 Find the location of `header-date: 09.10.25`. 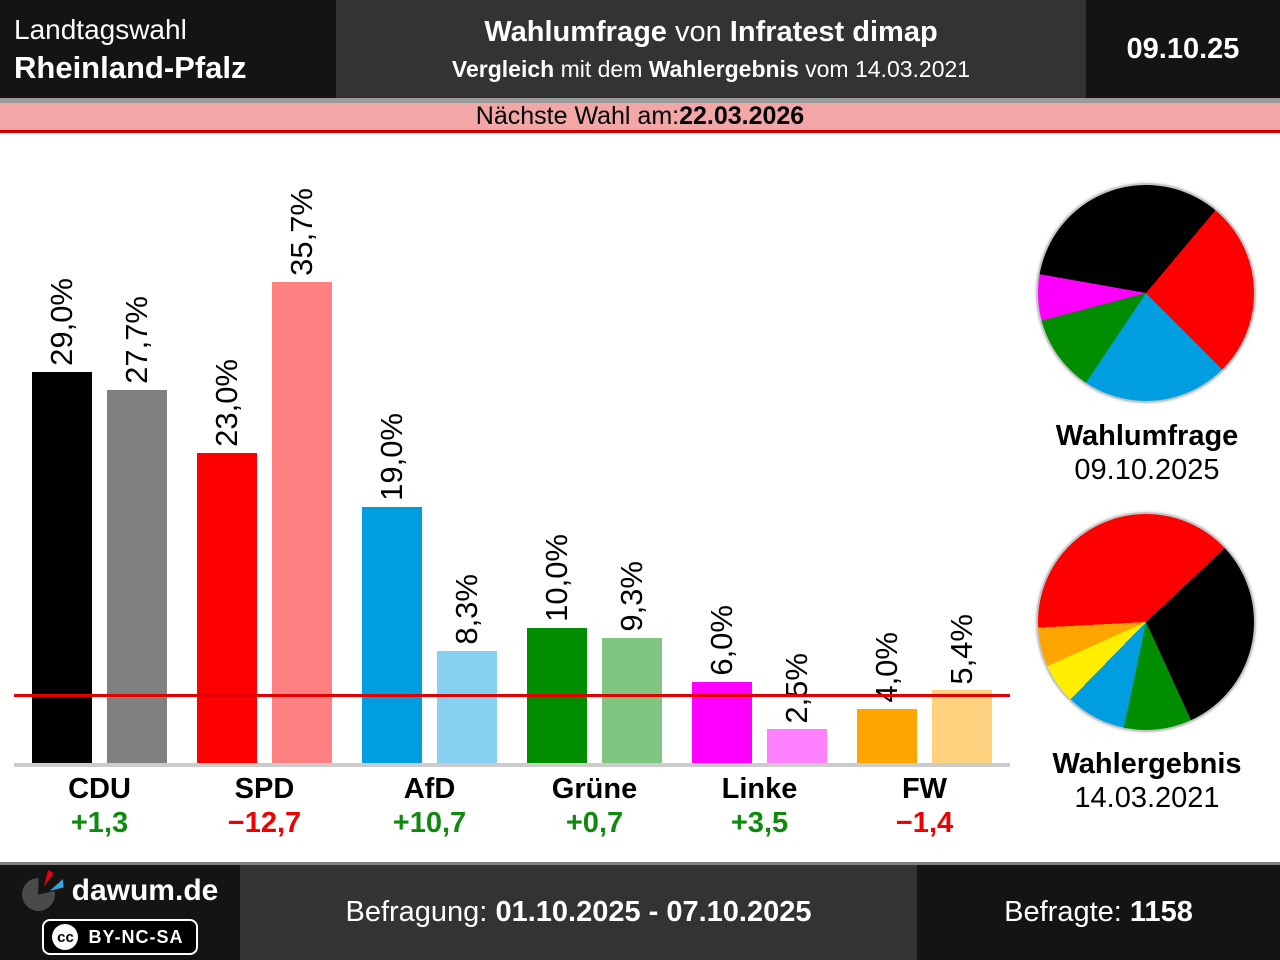

header-date: 09.10.25 is located at coordinates (1183, 49).